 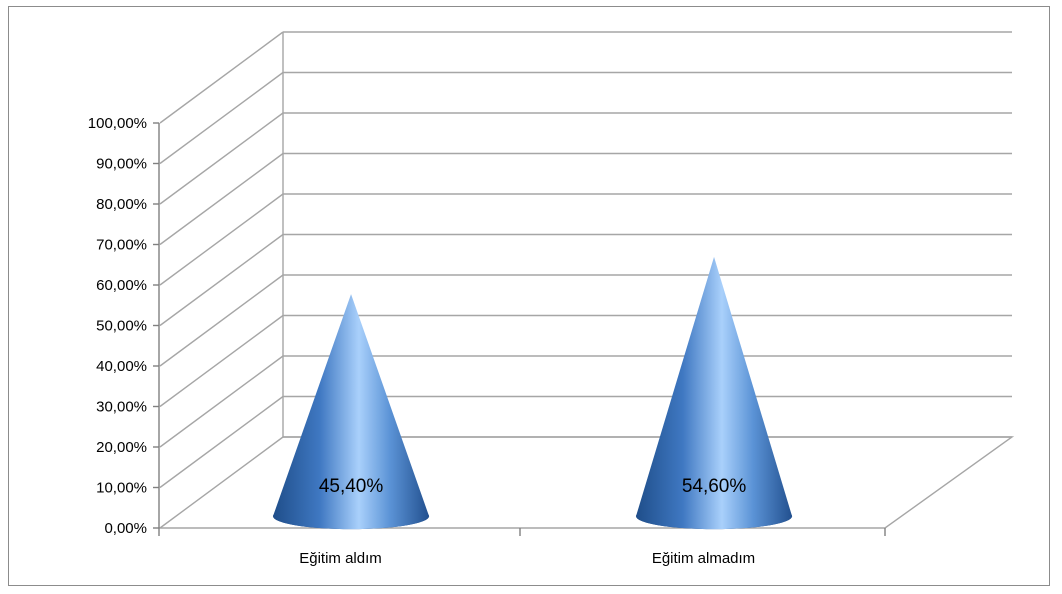 I want to click on x-category-label: Eğitim almadım, so click(x=703, y=558).